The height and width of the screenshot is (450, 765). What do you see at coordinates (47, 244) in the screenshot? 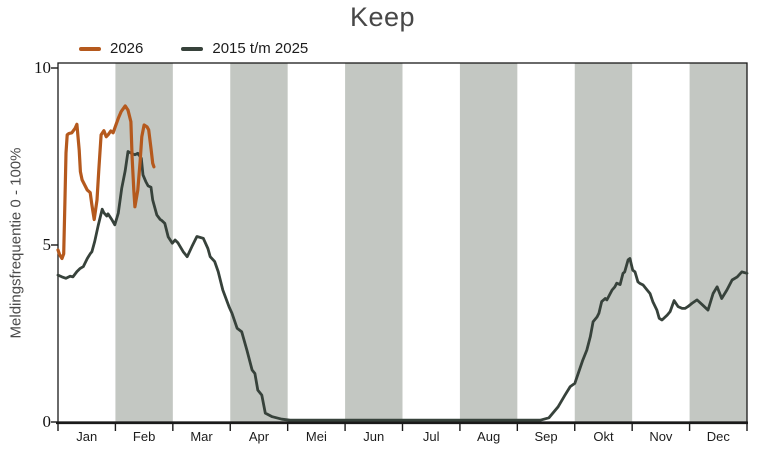
I see `y-tick-label-5: 5` at bounding box center [47, 244].